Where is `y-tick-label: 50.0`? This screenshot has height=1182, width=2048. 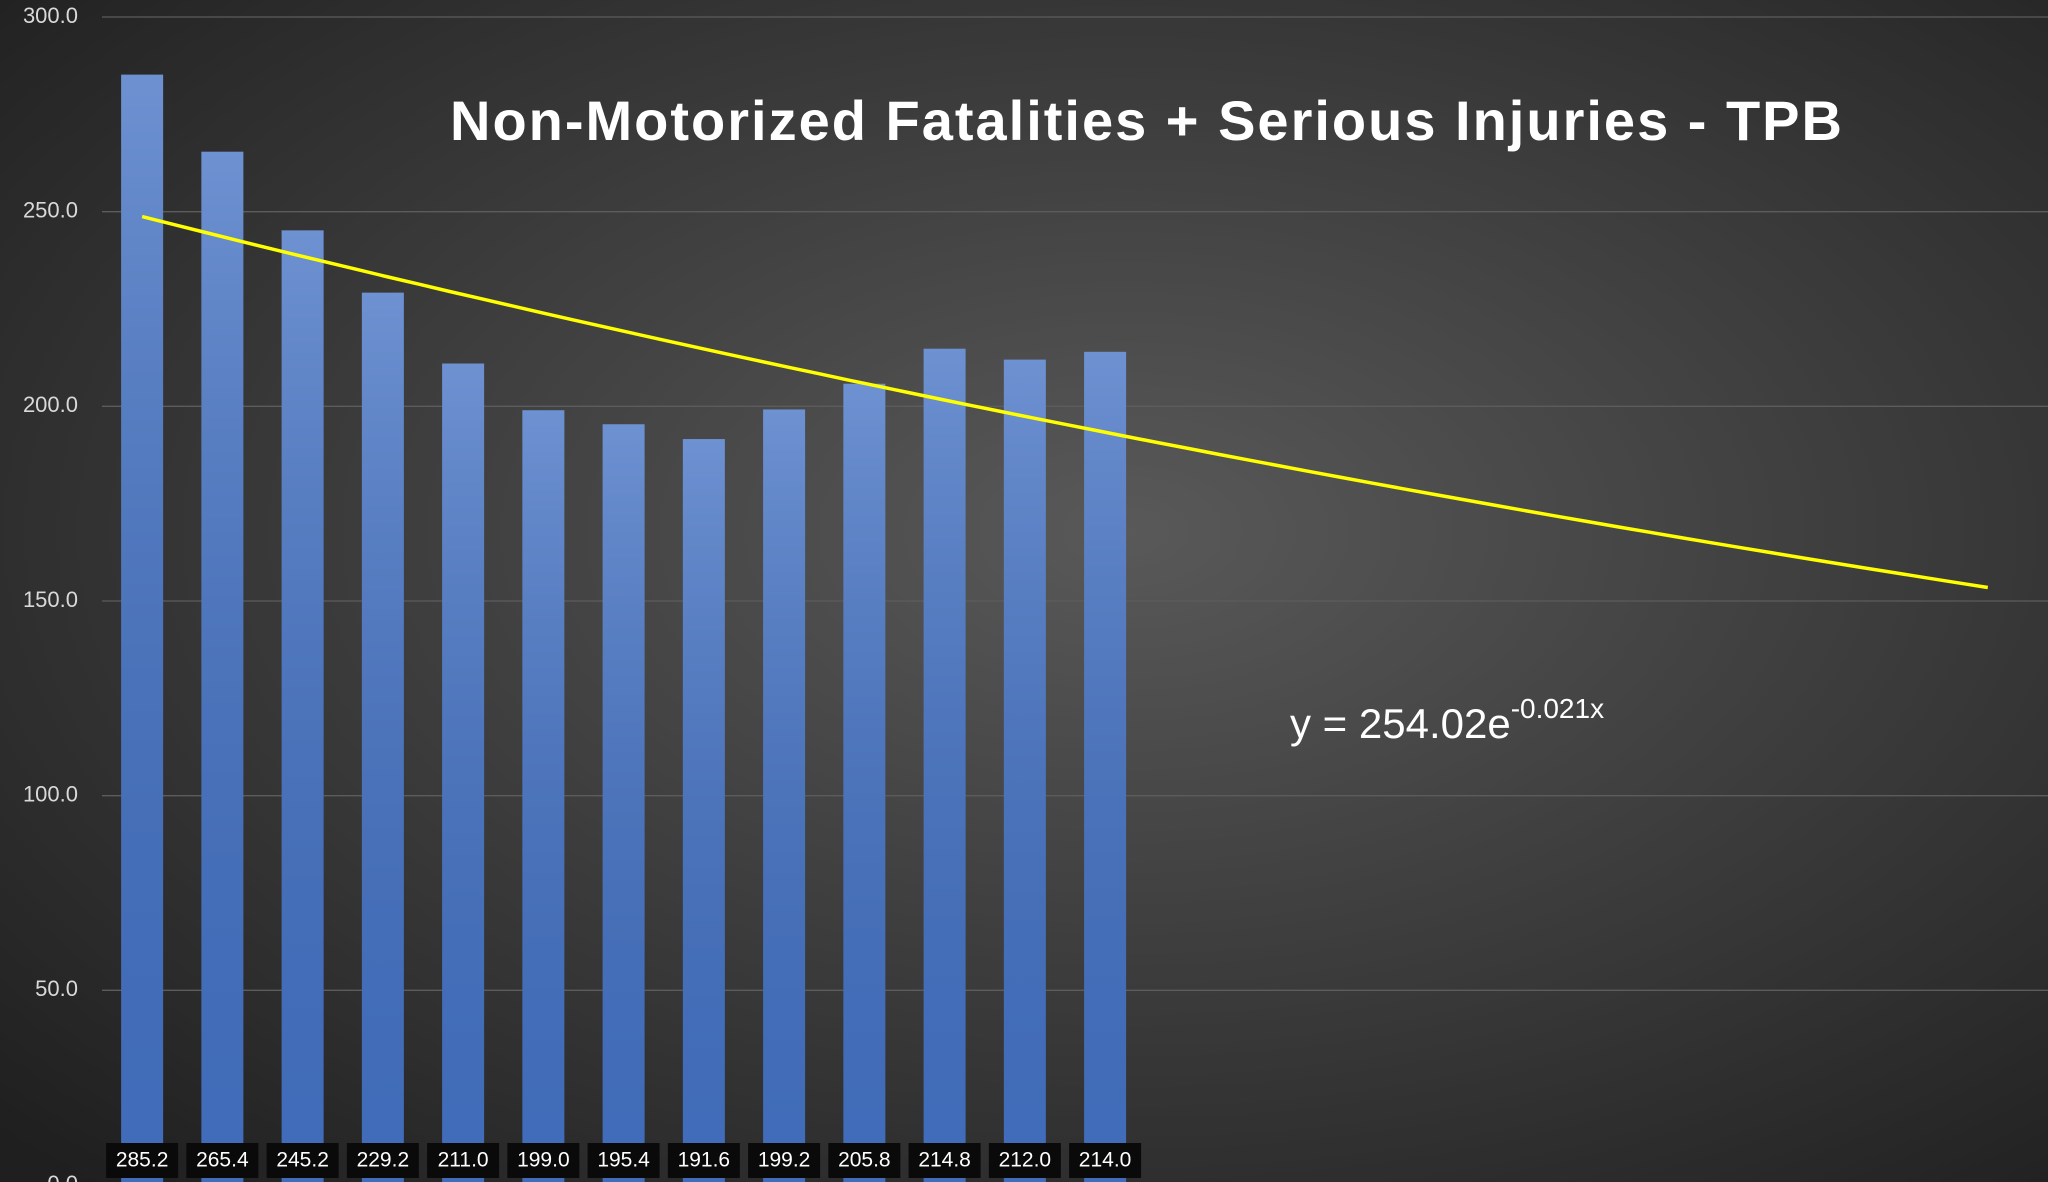
y-tick-label: 50.0 is located at coordinates (56, 988).